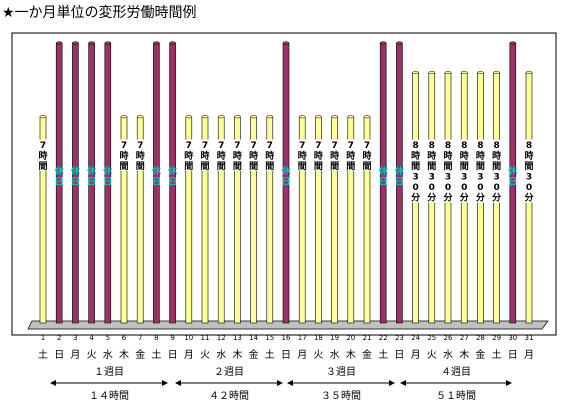 This screenshot has width=567, height=404. What do you see at coordinates (341, 396) in the screenshot?
I see `week-hours: ３５時間` at bounding box center [341, 396].